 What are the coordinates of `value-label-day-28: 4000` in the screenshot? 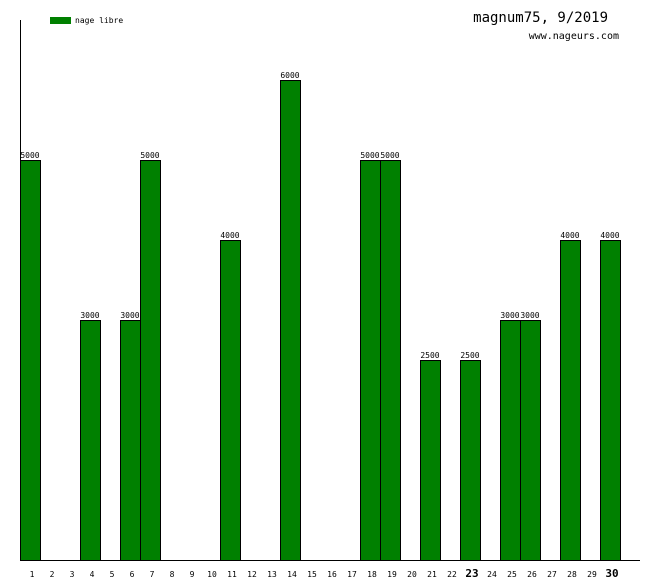 It's located at (569, 235).